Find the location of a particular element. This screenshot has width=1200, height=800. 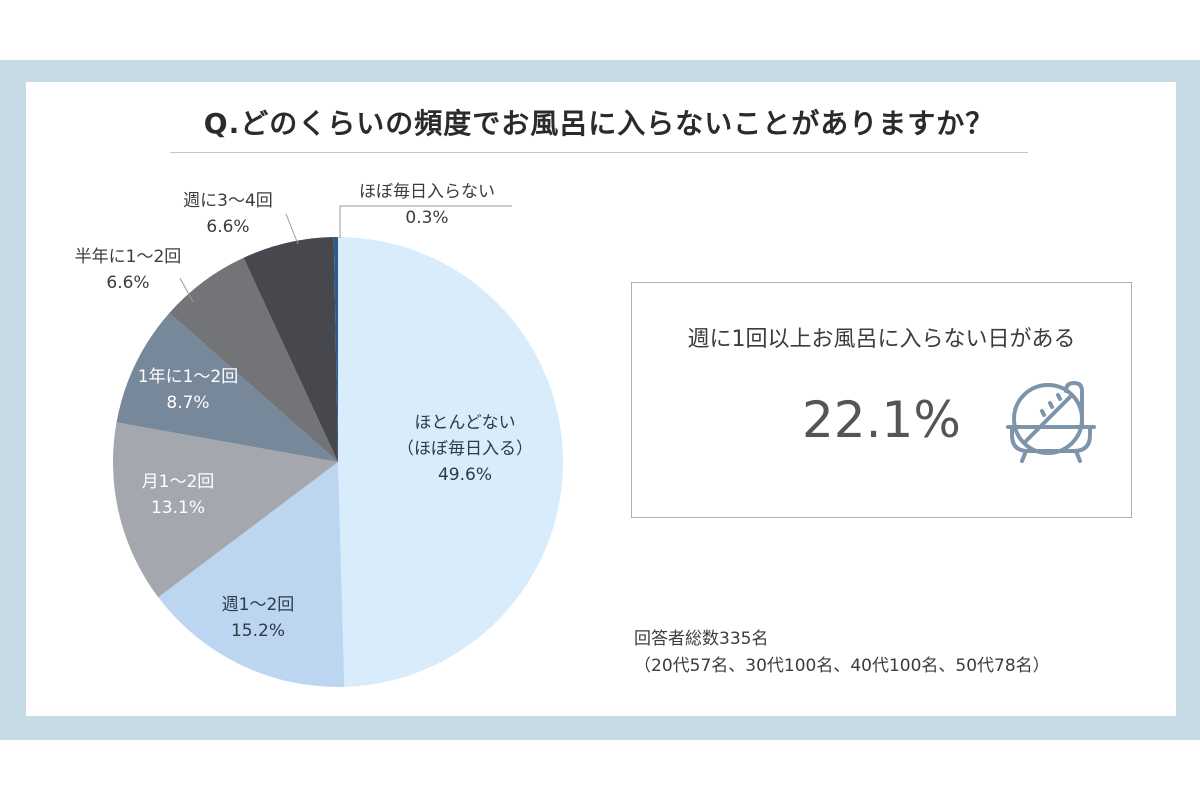

chart-title: Q.どのくらいの頻度でお風呂に入らないことがありますか？ is located at coordinates (599, 123).